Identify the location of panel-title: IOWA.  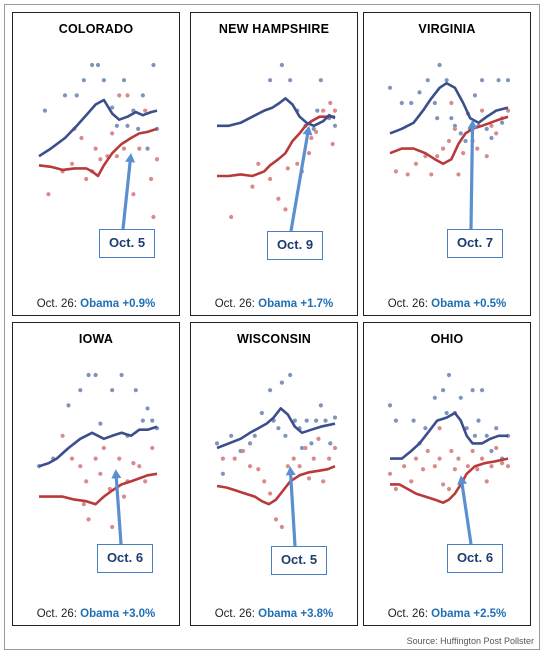
(96, 339).